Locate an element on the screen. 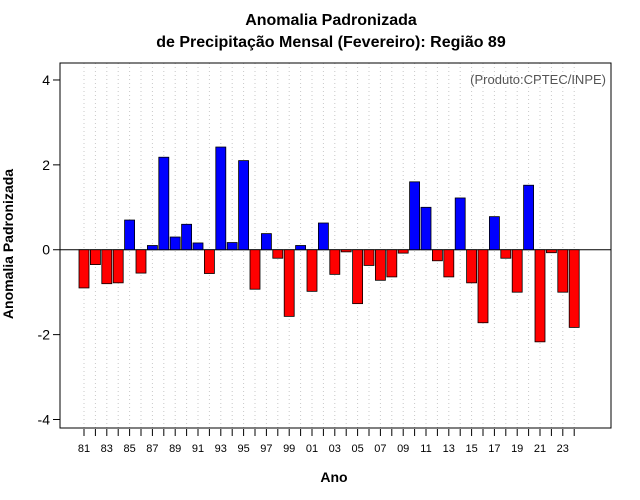 This screenshot has height=500, width=640. x-tick-label: 13 is located at coordinates (449, 449).